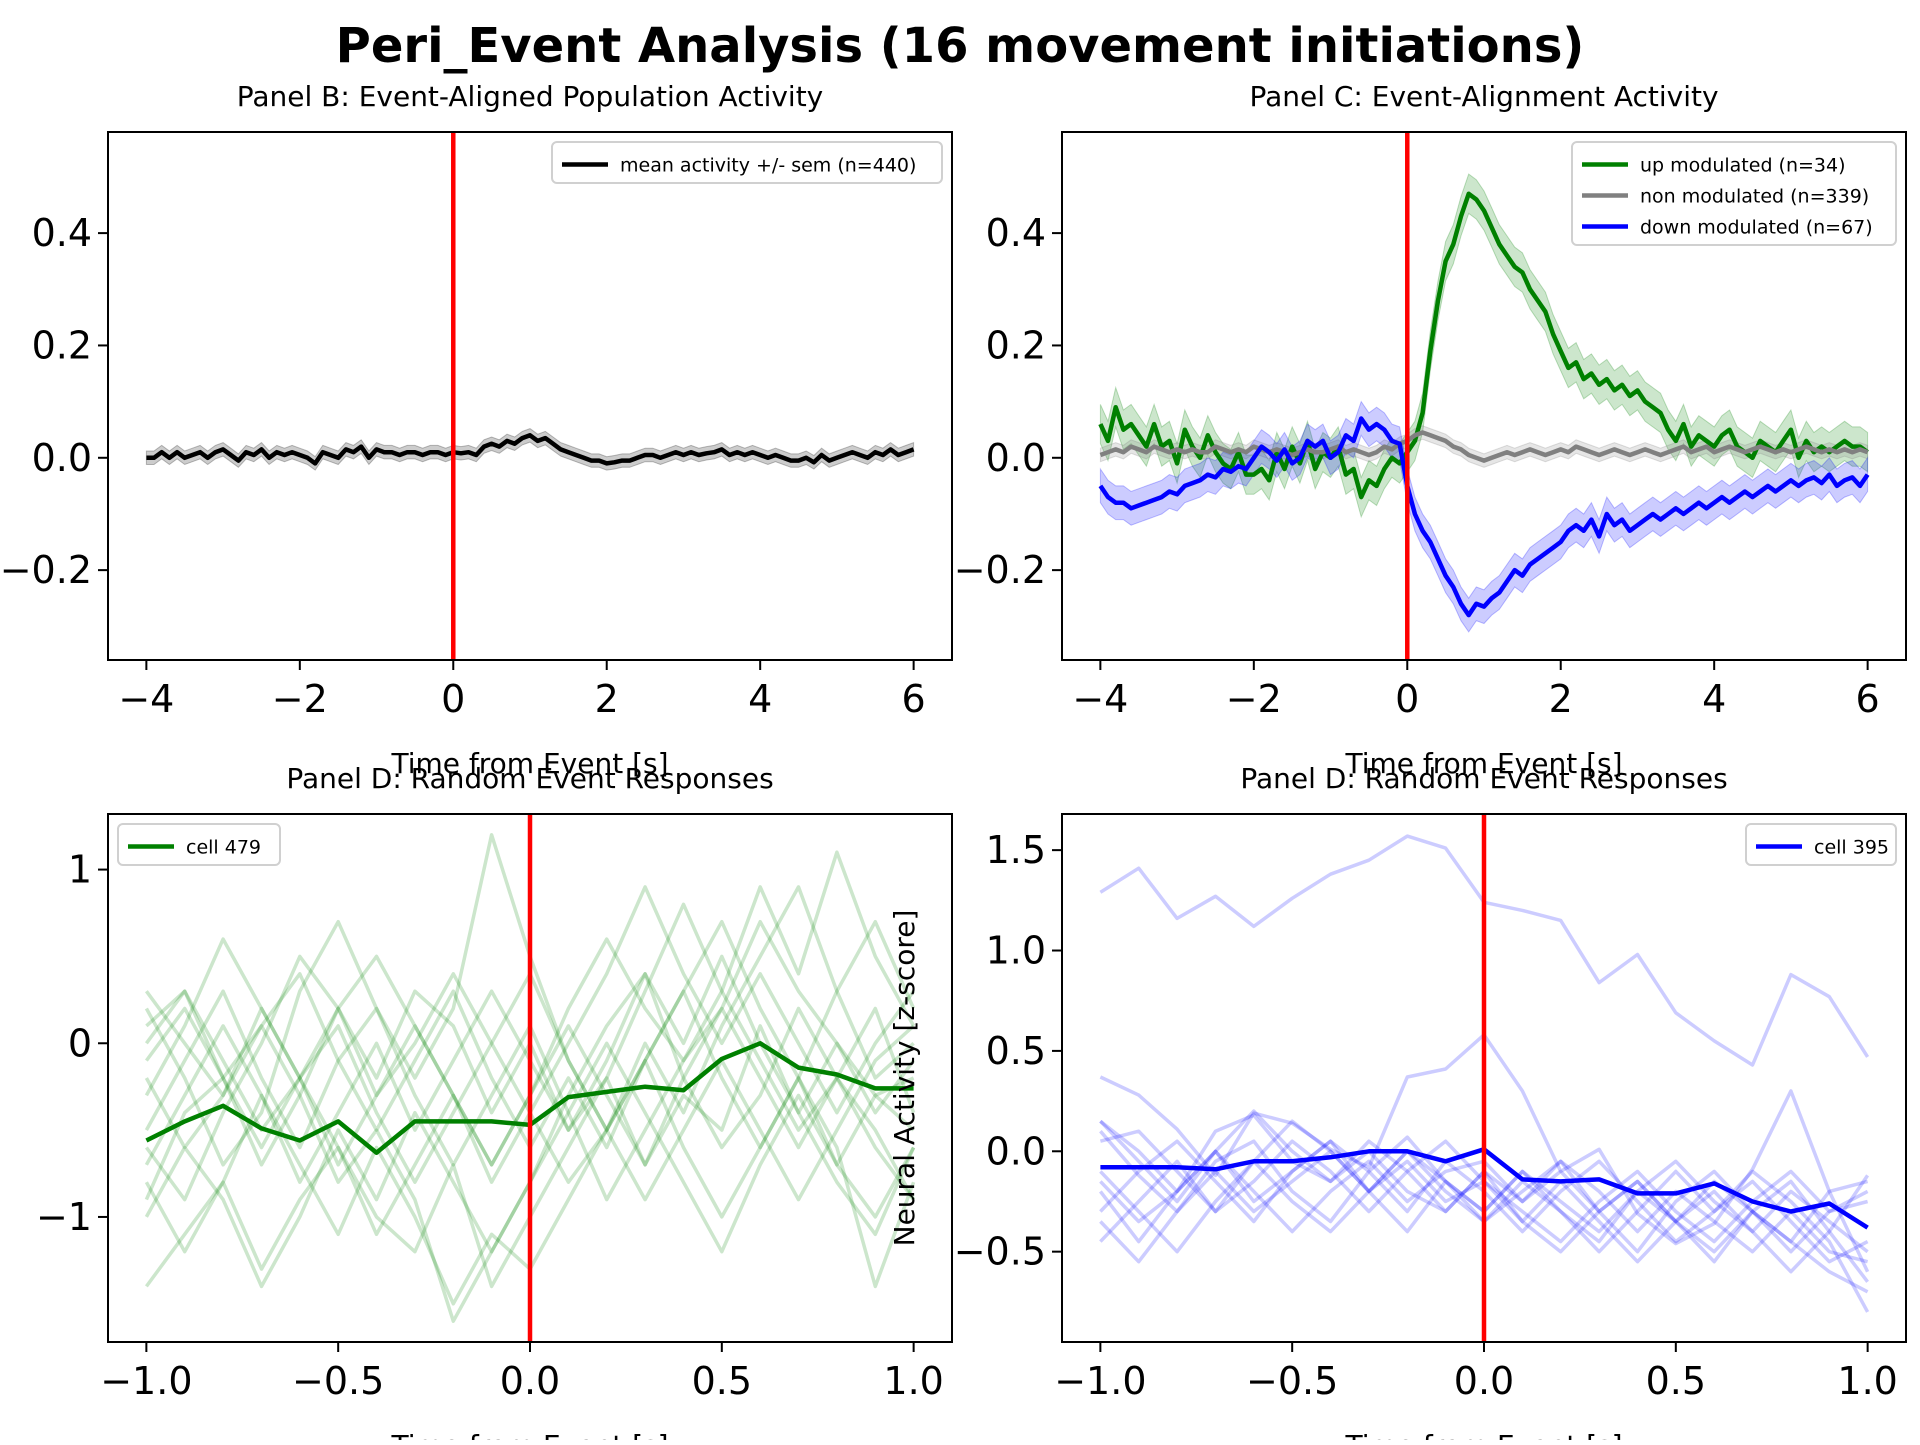  What do you see at coordinates (1016, 951) in the screenshot?
I see `y-tick-label: 1.0` at bounding box center [1016, 951].